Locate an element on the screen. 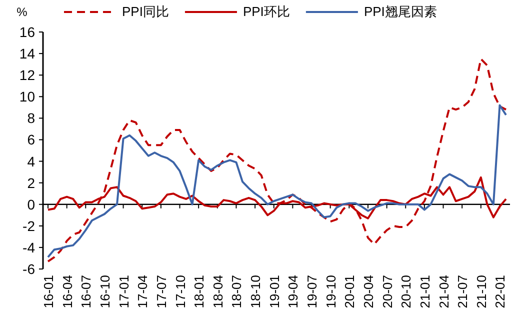 This screenshot has height=320, width=519. x-tick-label: 16-10 is located at coordinates (104, 291).